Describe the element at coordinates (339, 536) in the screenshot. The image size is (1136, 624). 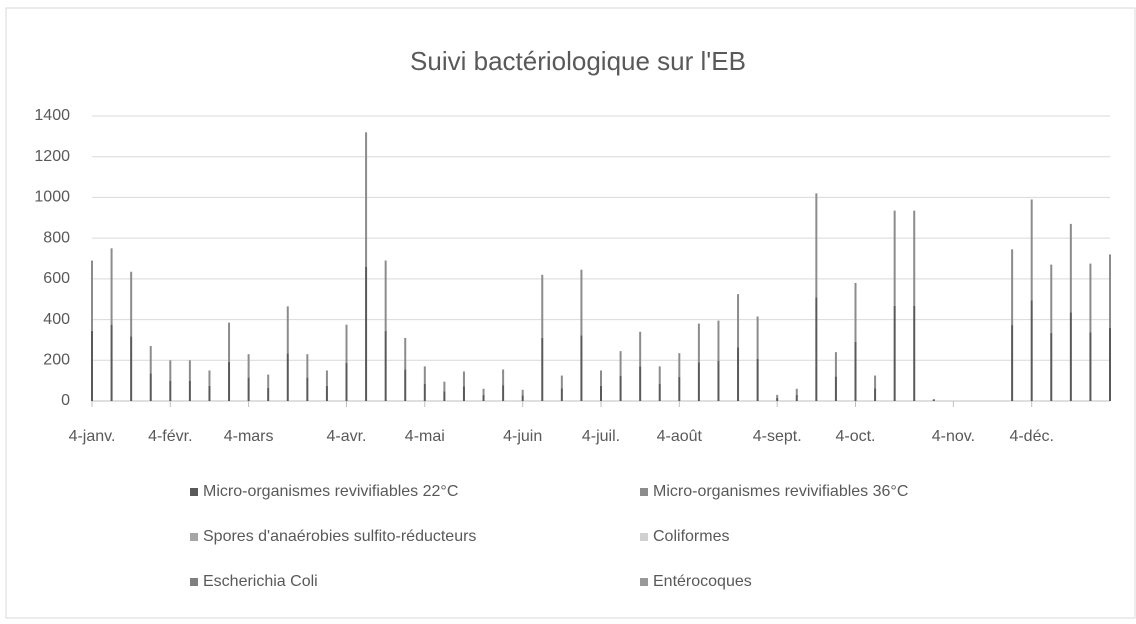
I see `legend-label: Spores d'anaérobies sulfito-réducteurs` at that location.